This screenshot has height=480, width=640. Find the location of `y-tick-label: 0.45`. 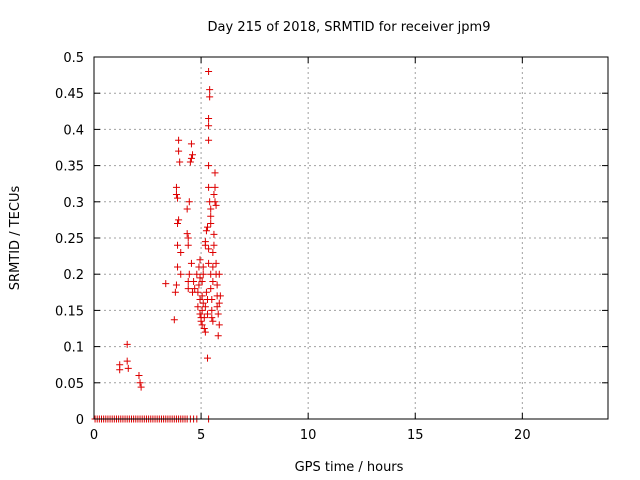

y-tick-label: 0.45 is located at coordinates (69, 94).